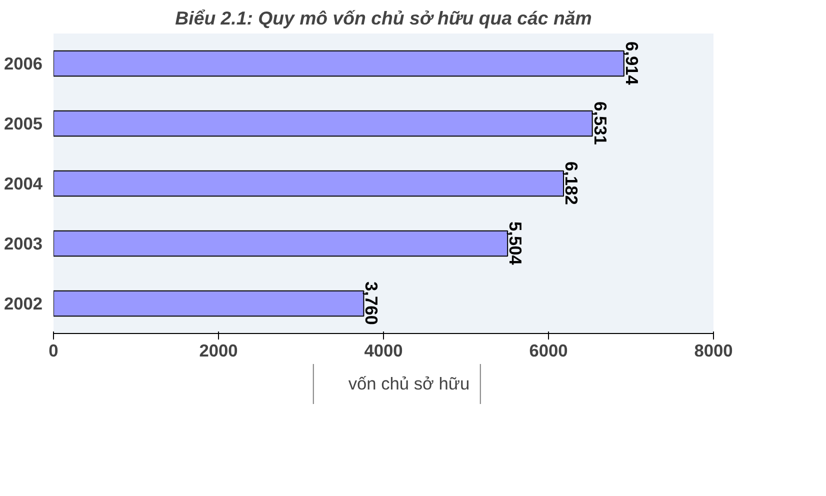 This screenshot has width=826, height=496. I want to click on y-tick-label: 2004, so click(23, 184).